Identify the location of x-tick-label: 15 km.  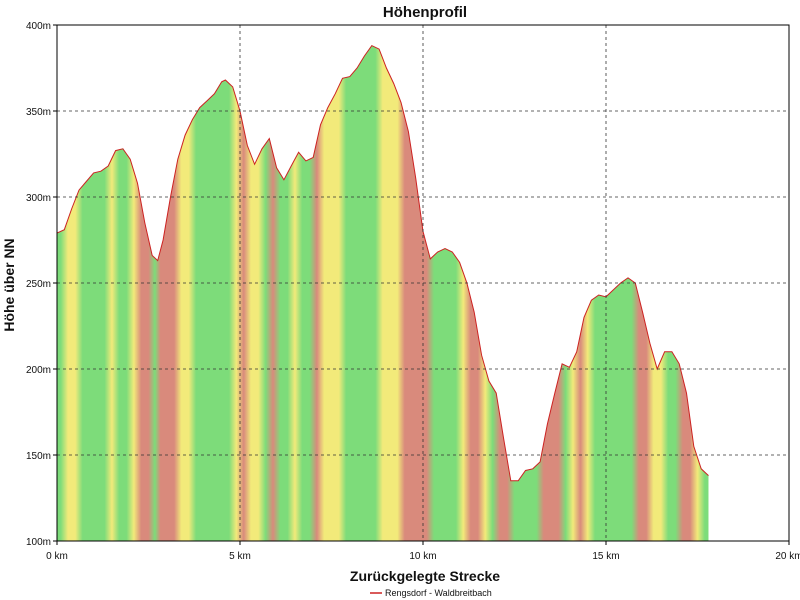
(605, 556).